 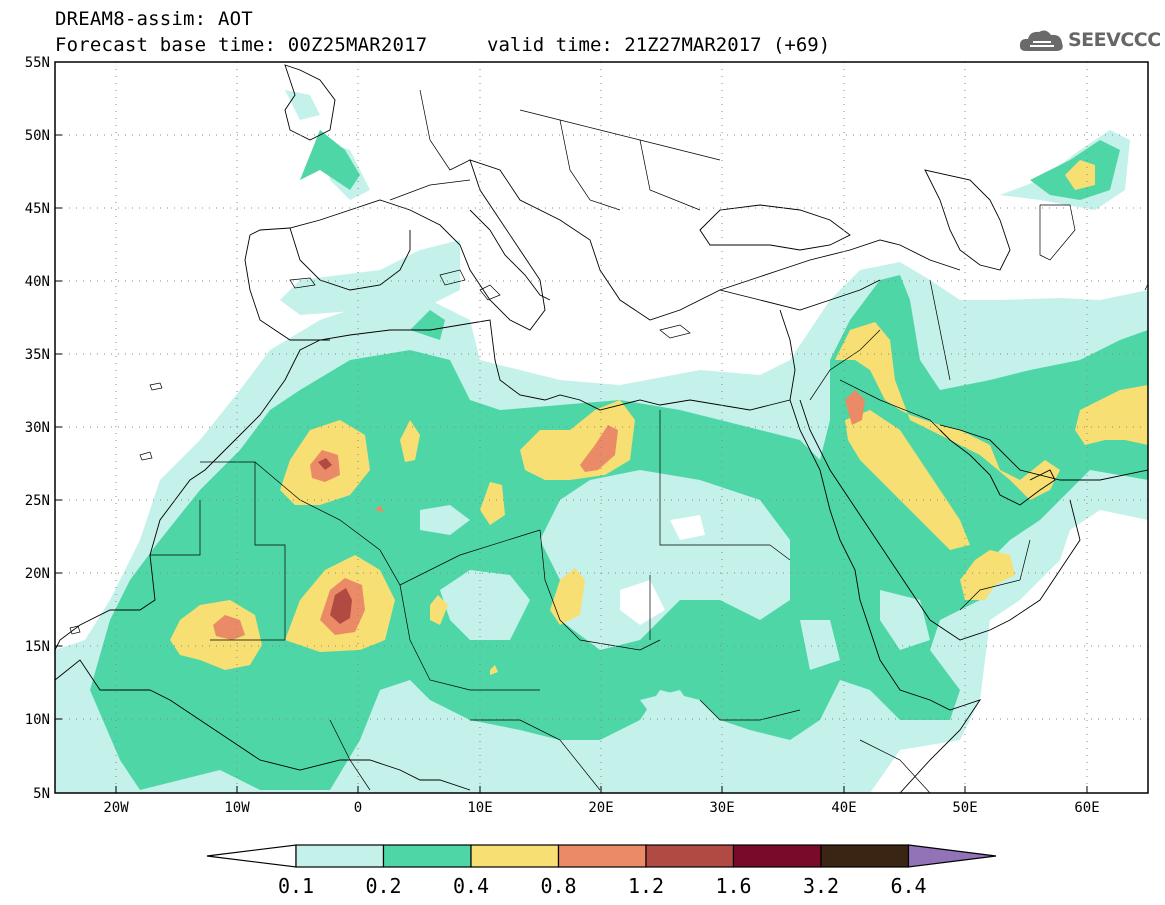 What do you see at coordinates (251, 856) in the screenshot?
I see `colorbar-low-arrow` at bounding box center [251, 856].